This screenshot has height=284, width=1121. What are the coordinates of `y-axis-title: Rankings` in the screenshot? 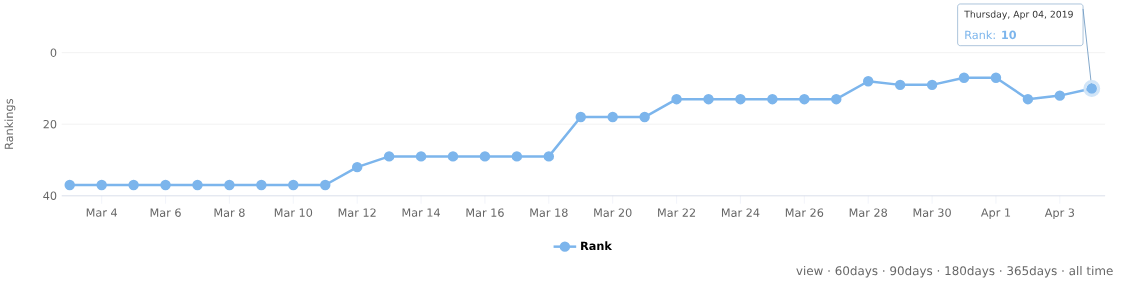 It's located at (10, 123).